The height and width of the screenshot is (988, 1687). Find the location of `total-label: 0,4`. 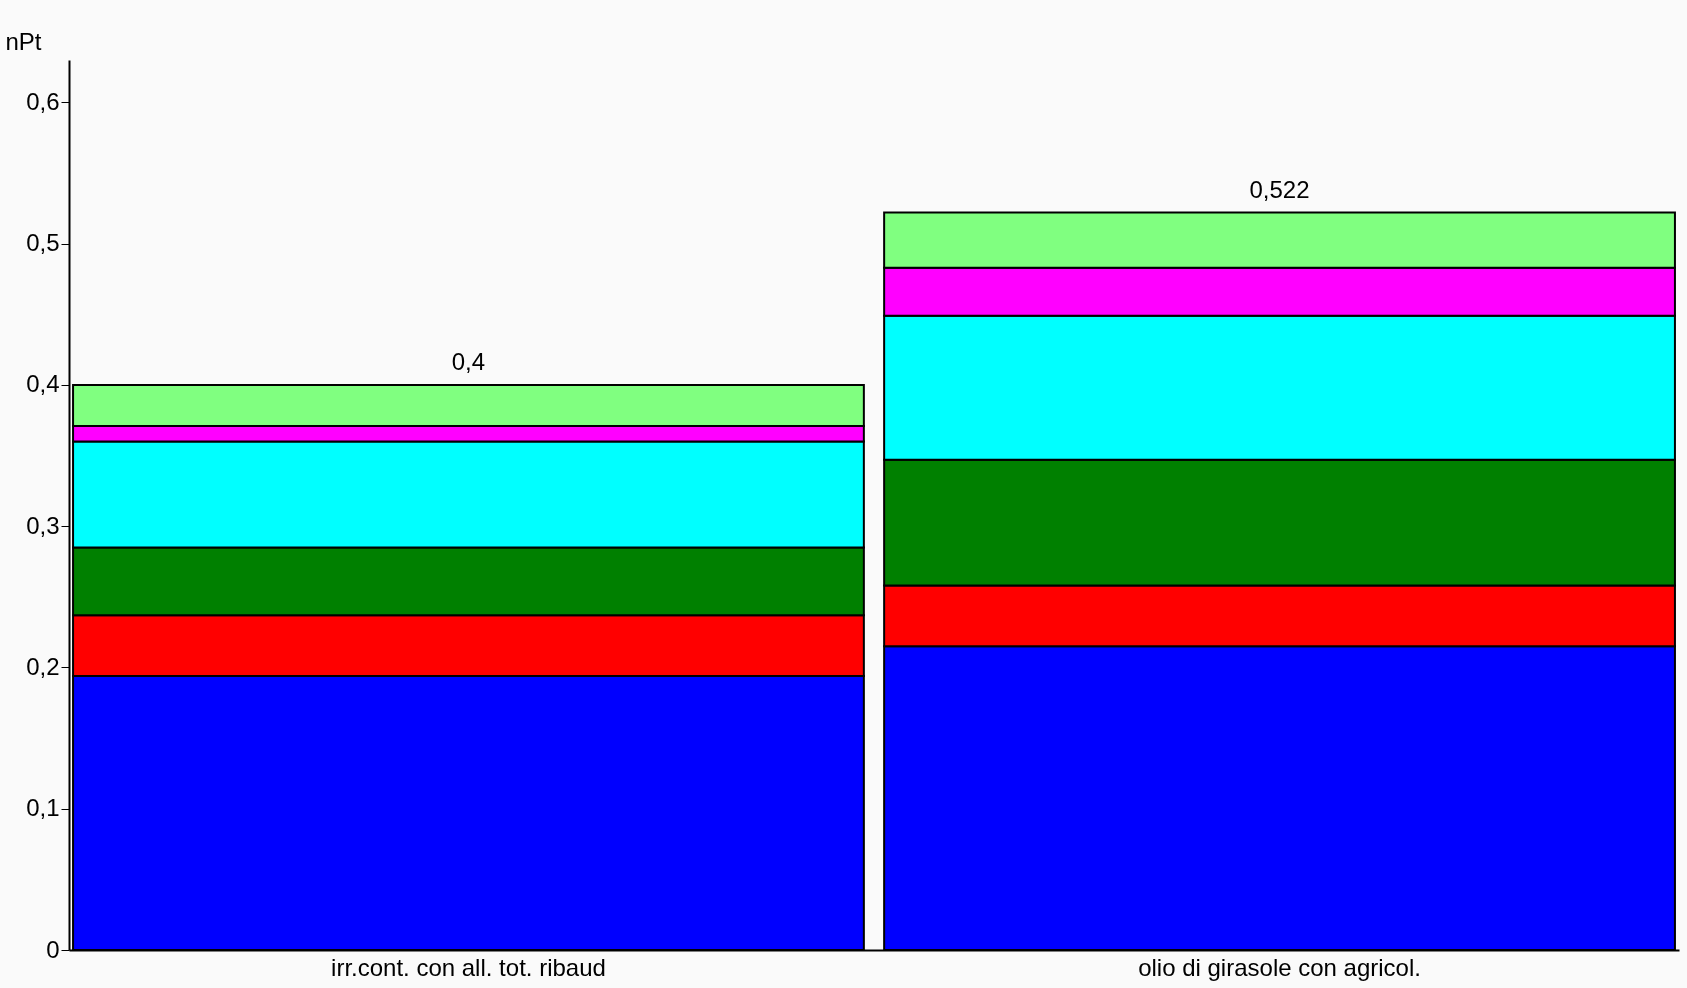

total-label: 0,4 is located at coordinates (468, 361).